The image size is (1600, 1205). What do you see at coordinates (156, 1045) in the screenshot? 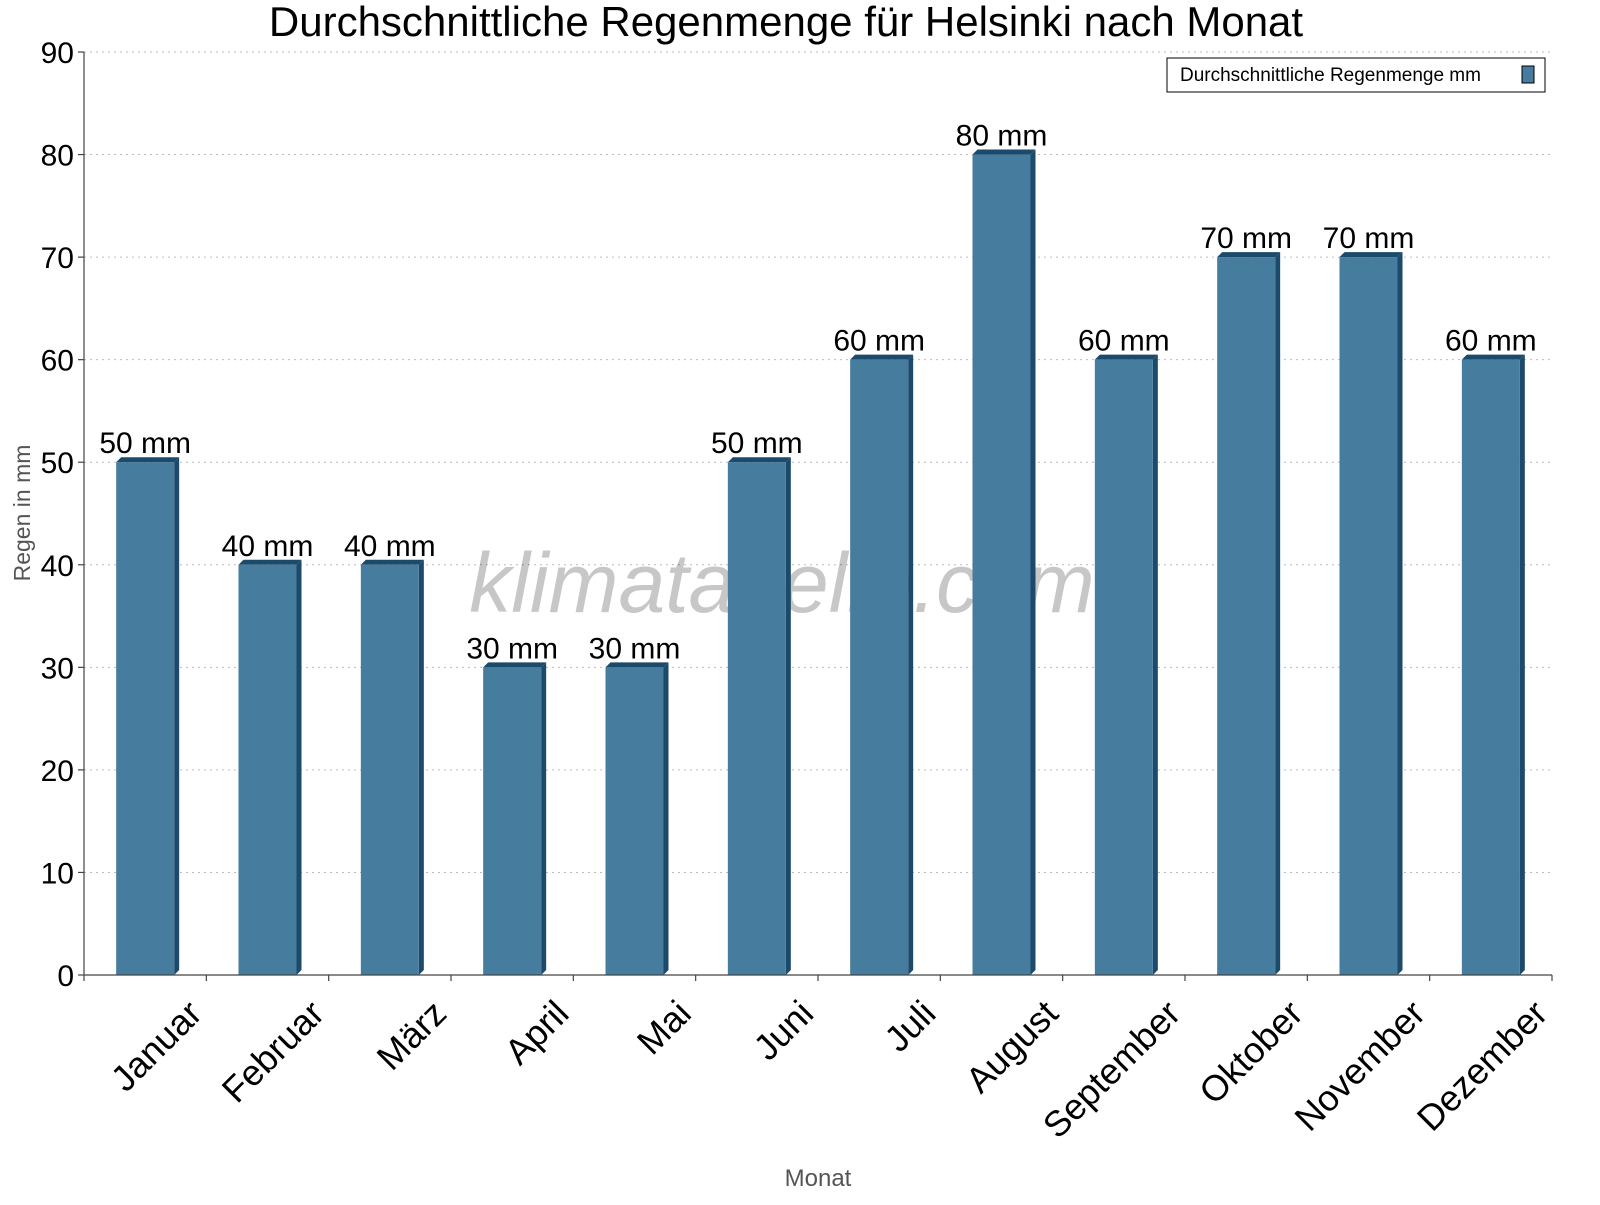
I see `x-tick-label-januar: Januar` at bounding box center [156, 1045].